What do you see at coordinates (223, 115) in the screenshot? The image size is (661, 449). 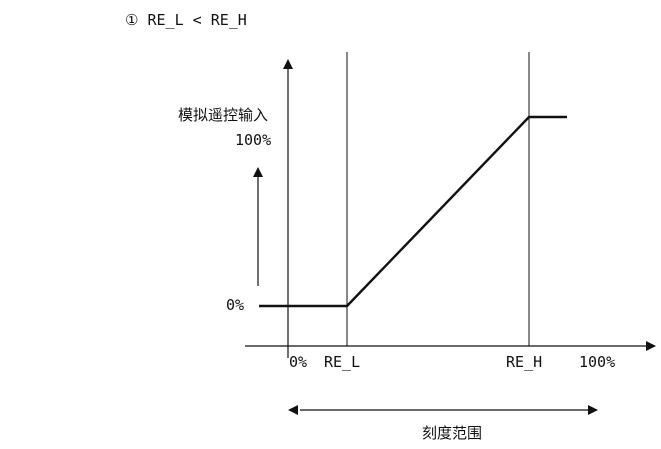 I see `y-axis-title: 模拟遥控输入` at bounding box center [223, 115].